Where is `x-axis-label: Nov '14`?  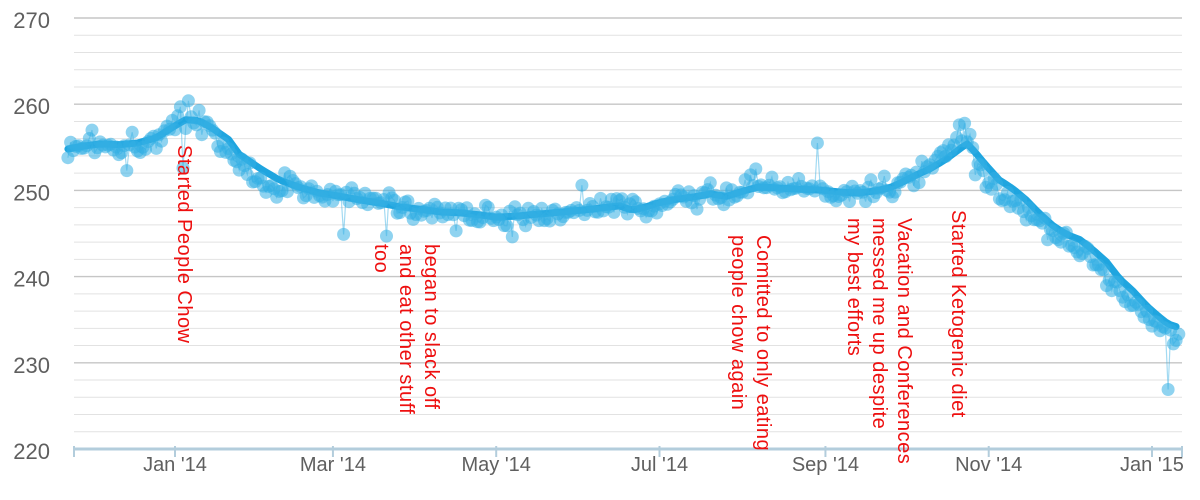
x-axis-label: Nov '14 is located at coordinates (988, 465).